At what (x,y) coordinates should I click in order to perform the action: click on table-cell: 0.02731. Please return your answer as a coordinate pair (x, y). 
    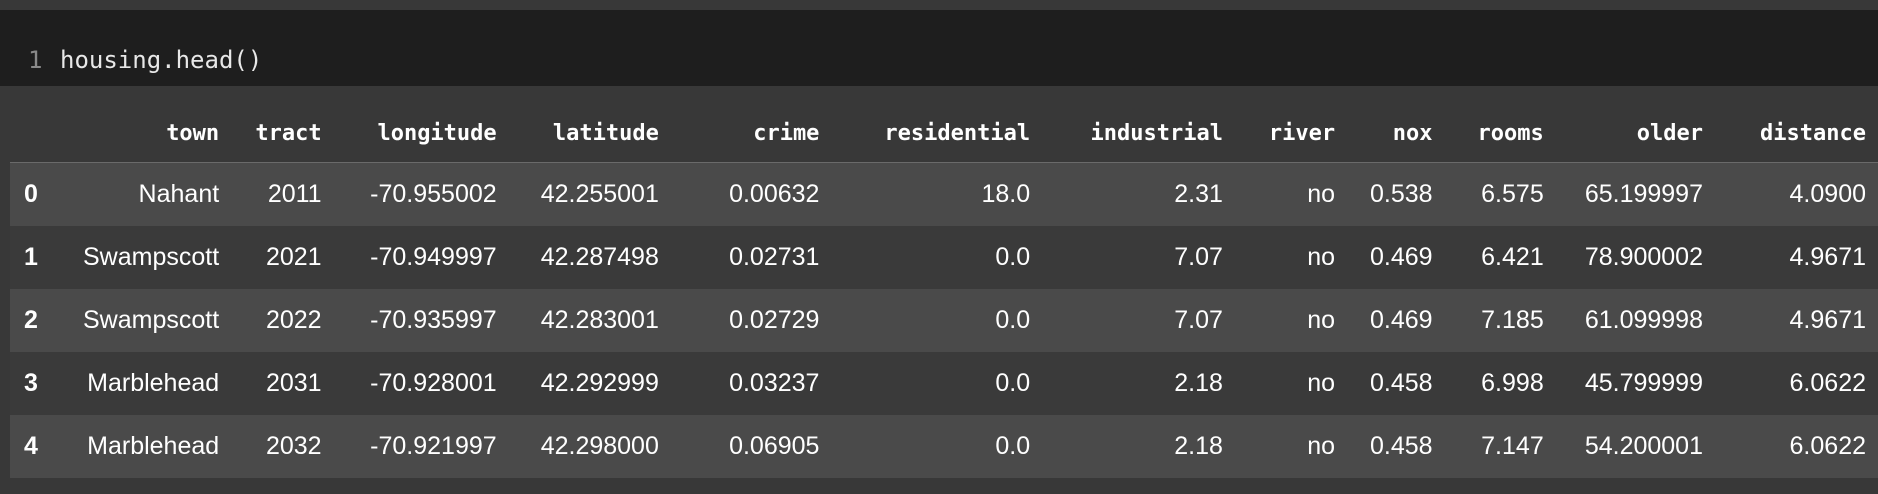
    Looking at the image, I should click on (774, 257).